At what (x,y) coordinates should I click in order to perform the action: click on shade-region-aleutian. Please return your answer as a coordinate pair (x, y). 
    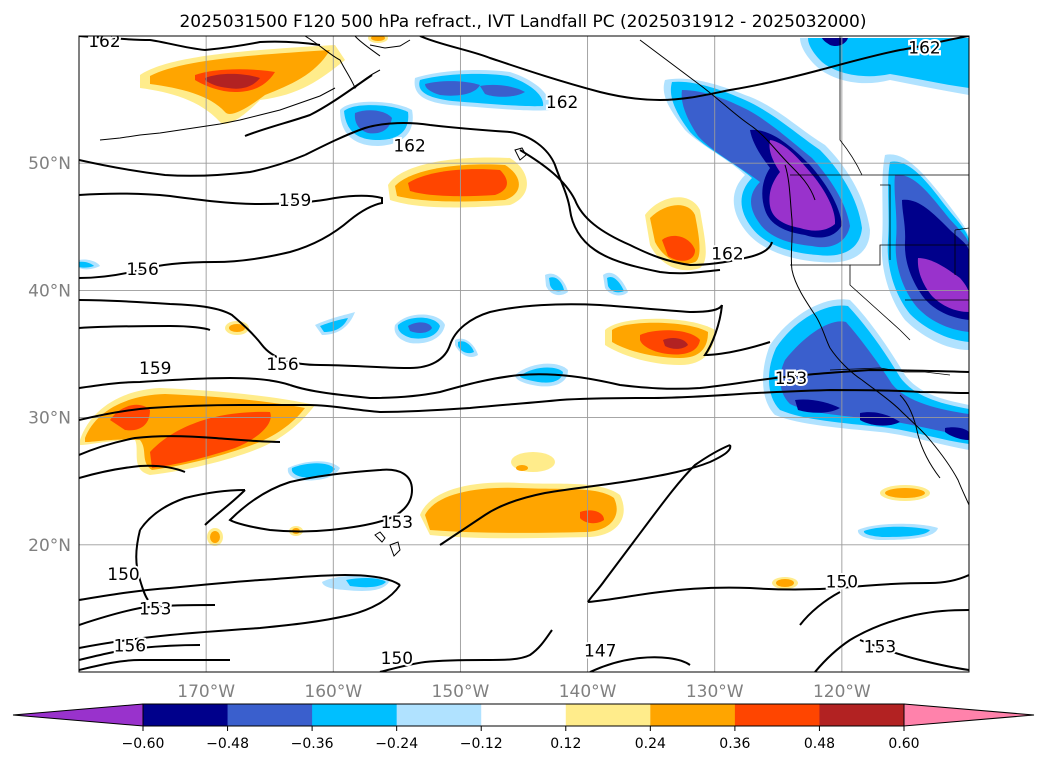
    Looking at the image, I should click on (242, 84).